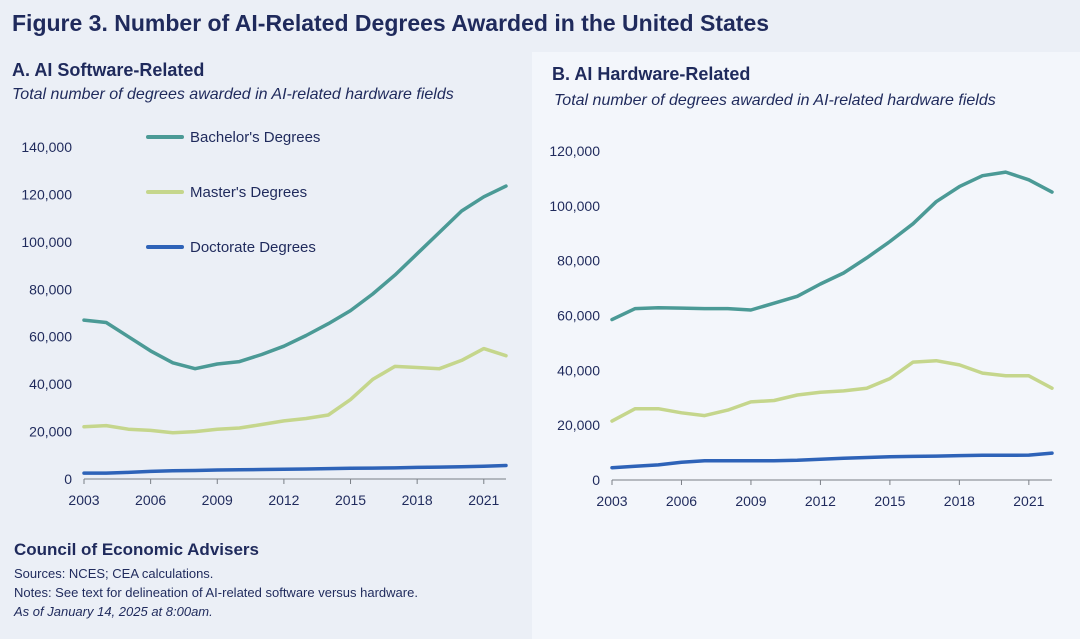 The width and height of the screenshot is (1080, 639). I want to click on panel-b-ytick-label: 60,000, so click(578, 316).